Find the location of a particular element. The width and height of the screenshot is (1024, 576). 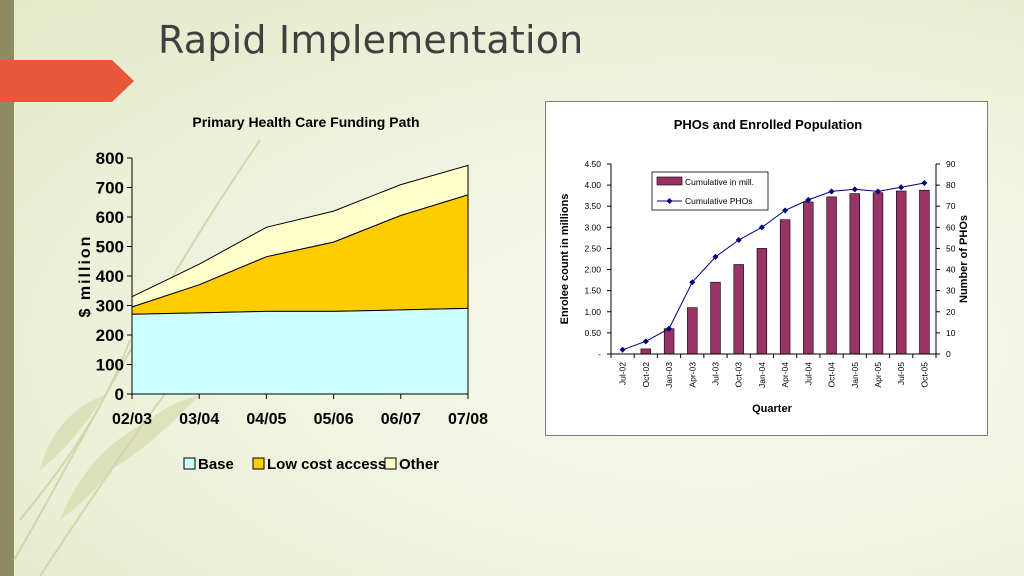

right-right-tick-label: 90 is located at coordinates (951, 164).